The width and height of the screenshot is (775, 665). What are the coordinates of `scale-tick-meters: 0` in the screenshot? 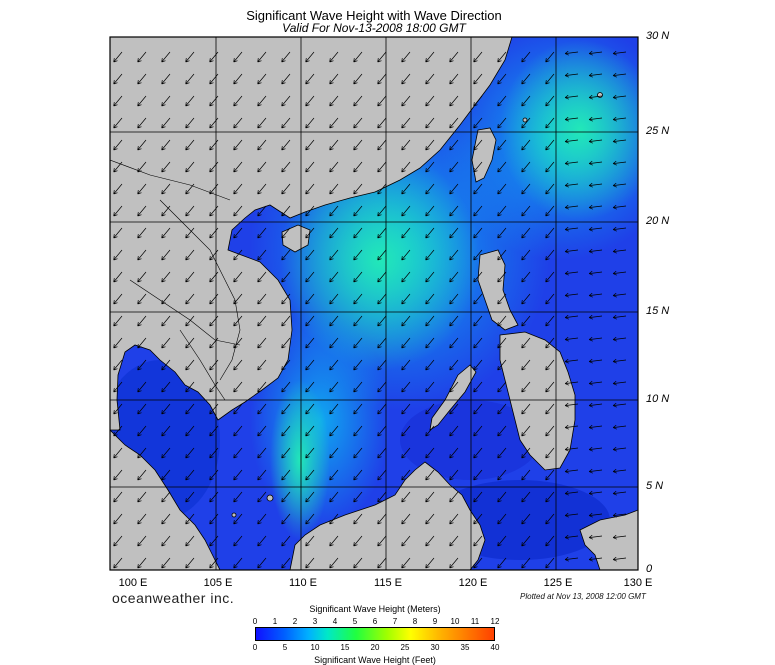 It's located at (255, 621).